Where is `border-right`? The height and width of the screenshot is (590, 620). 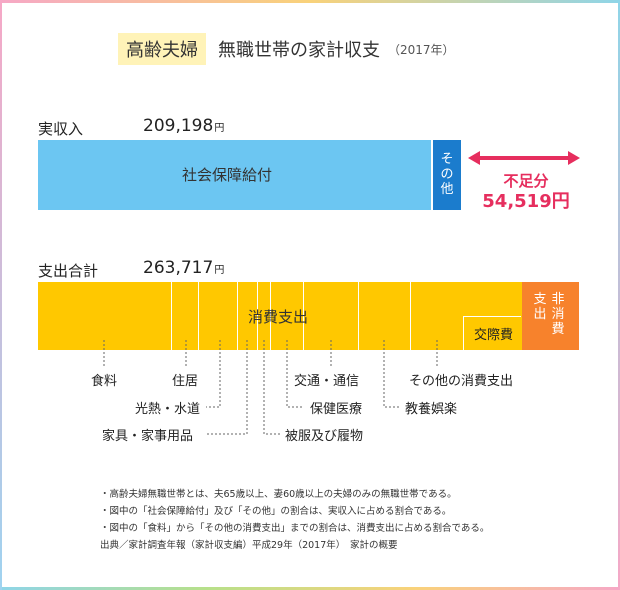
border-right is located at coordinates (619, 295).